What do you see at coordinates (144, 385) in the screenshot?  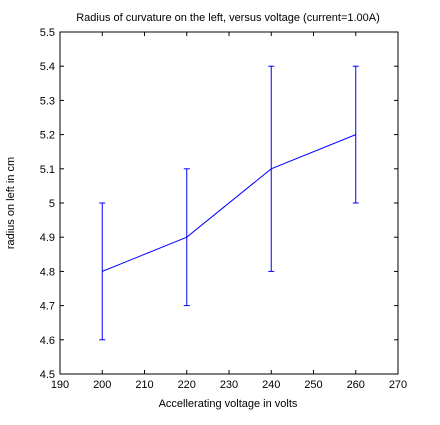 I see `x-tick-label: 210` at bounding box center [144, 385].